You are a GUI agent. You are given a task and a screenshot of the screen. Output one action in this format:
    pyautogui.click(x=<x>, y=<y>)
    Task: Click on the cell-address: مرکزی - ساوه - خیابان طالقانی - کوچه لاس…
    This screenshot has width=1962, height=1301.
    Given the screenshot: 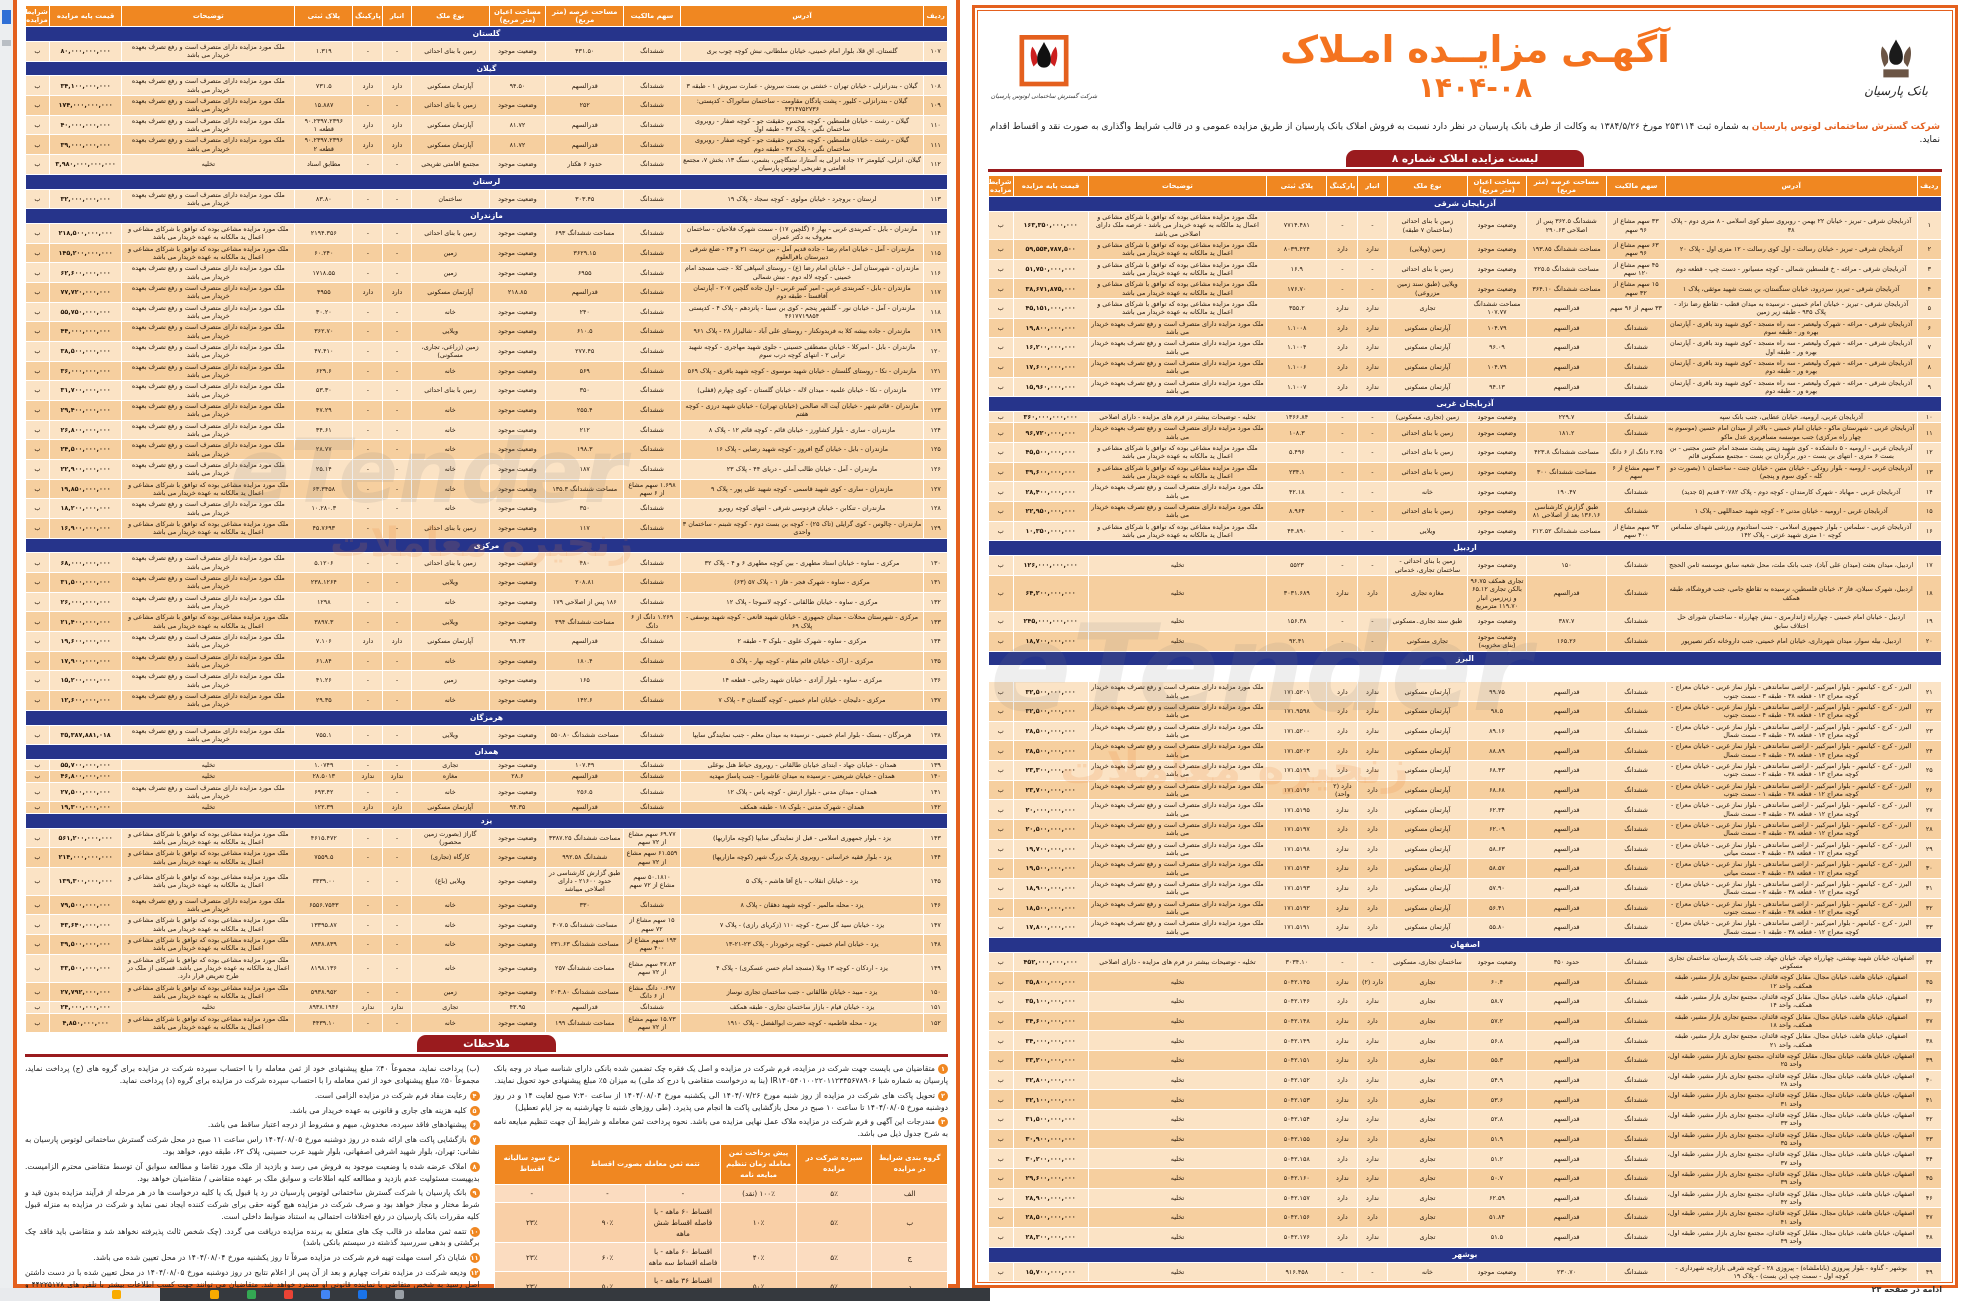 What is the action you would take?
    pyautogui.click(x=802, y=602)
    